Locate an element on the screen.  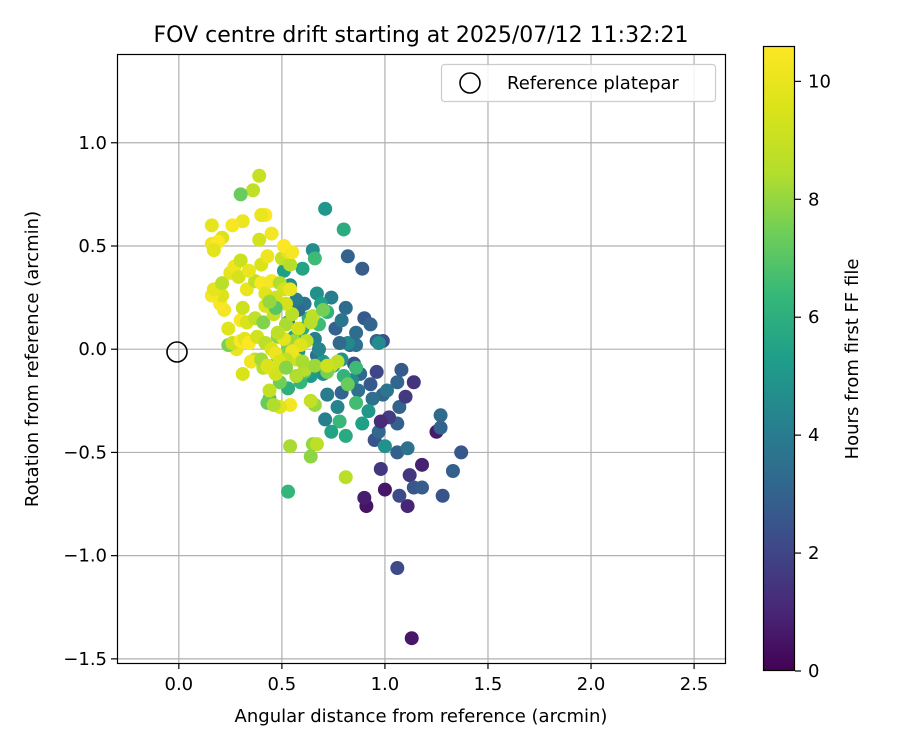
y-tick-label: −0.5 is located at coordinates (85, 452).